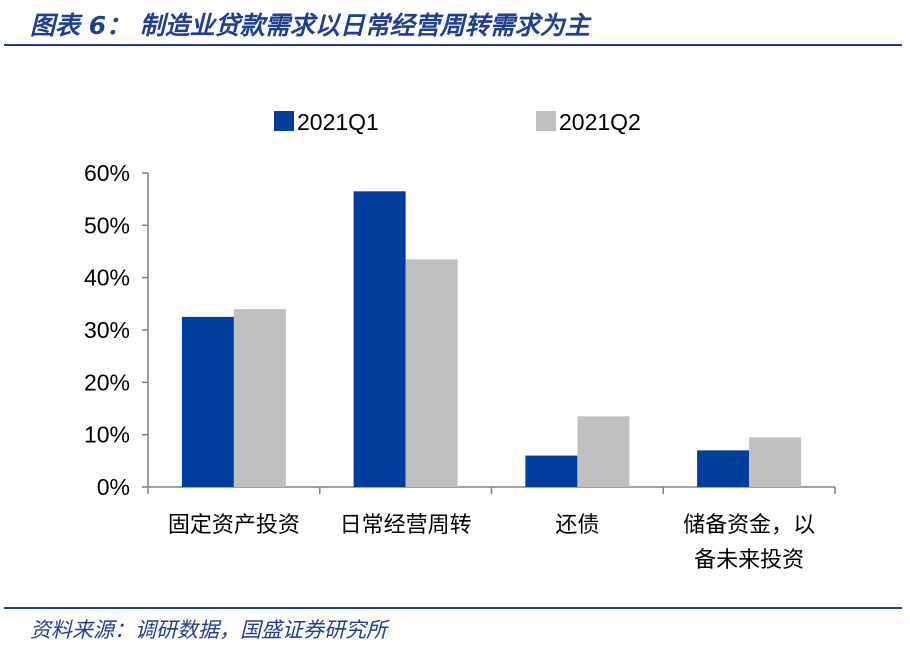  I want to click on y-tick-label: 40%, so click(107, 278).